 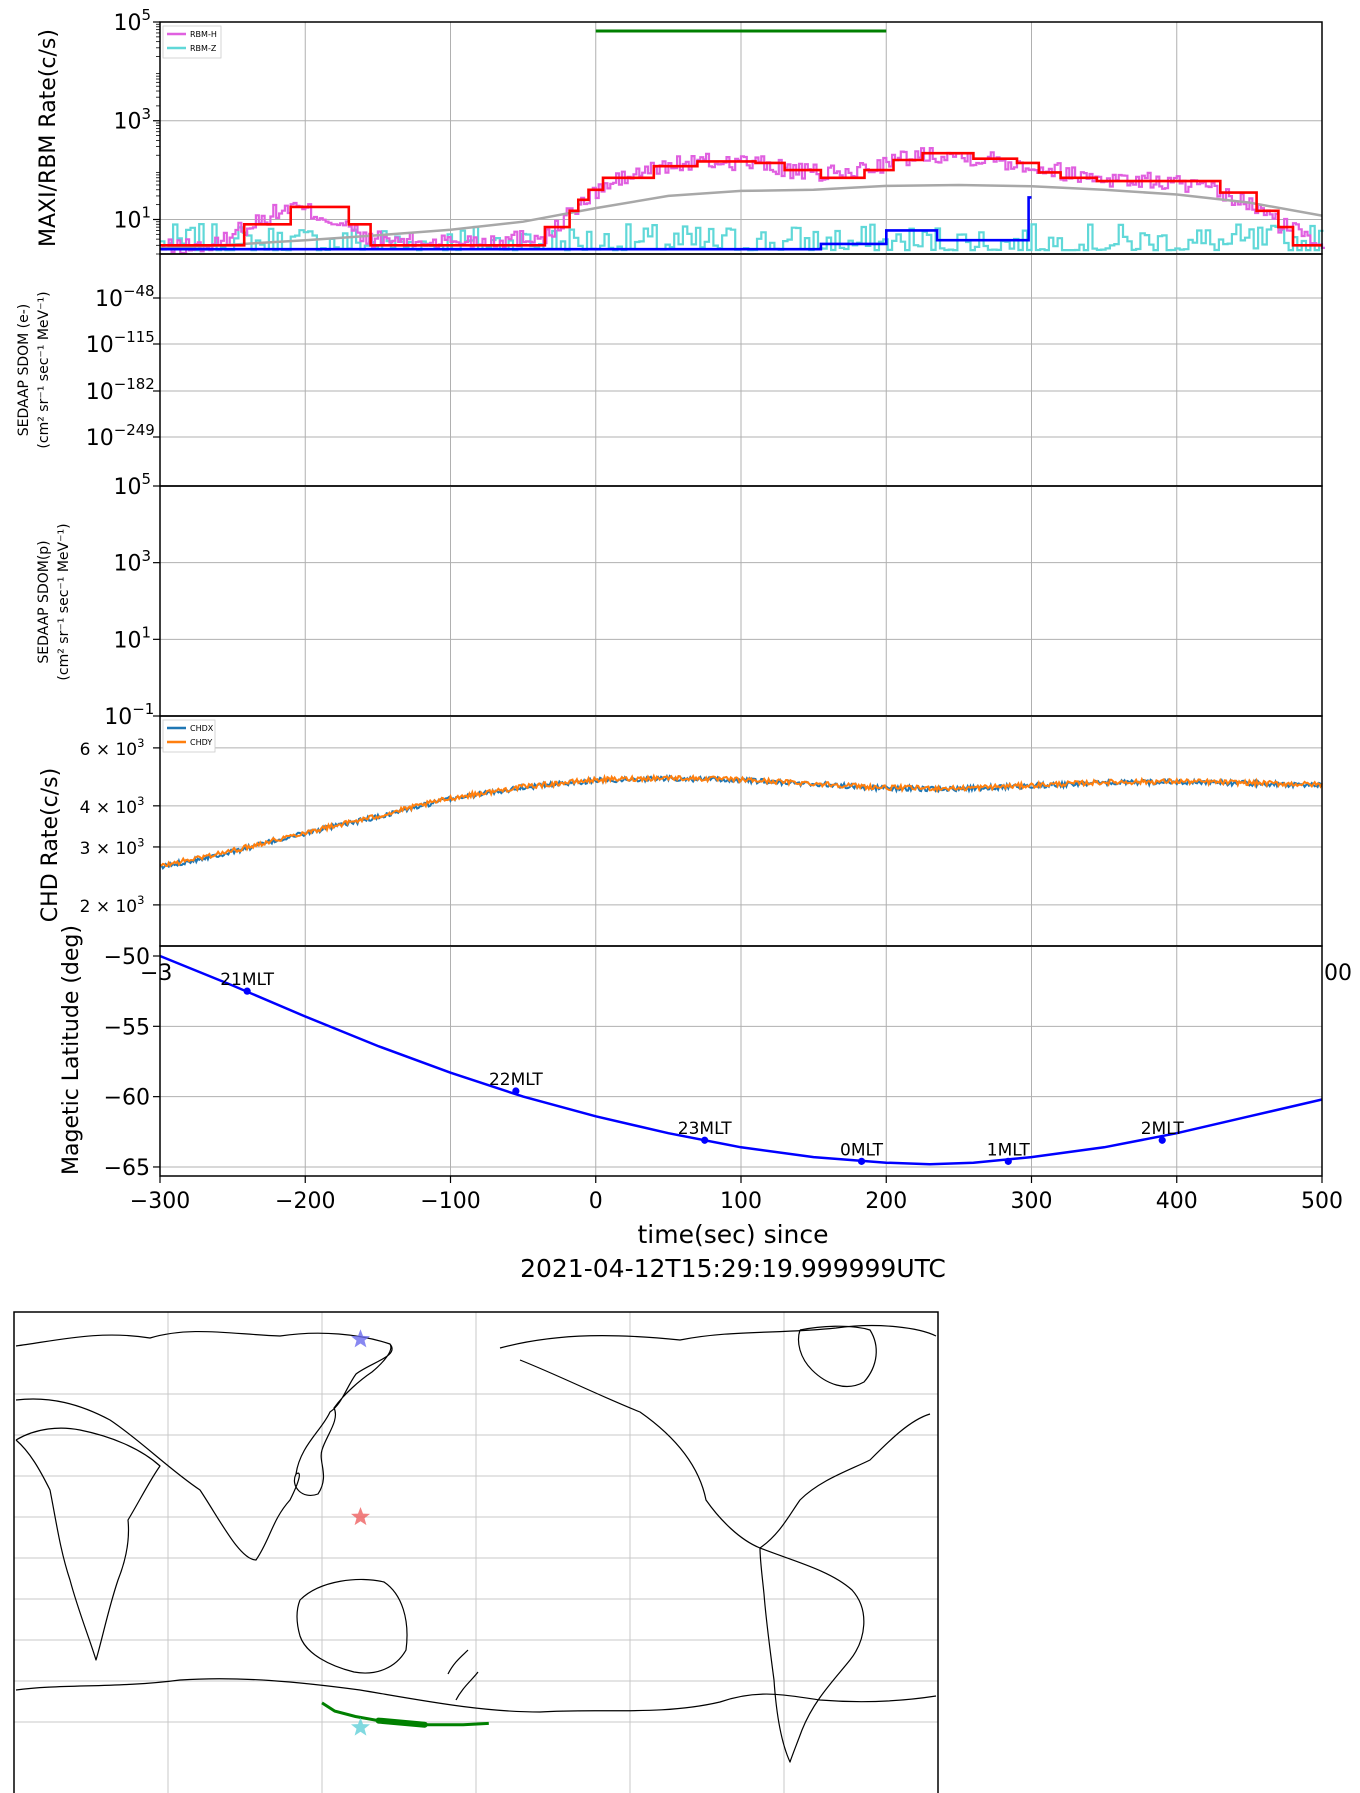 I want to click on maxi-soft-series, so click(x=596, y=223).